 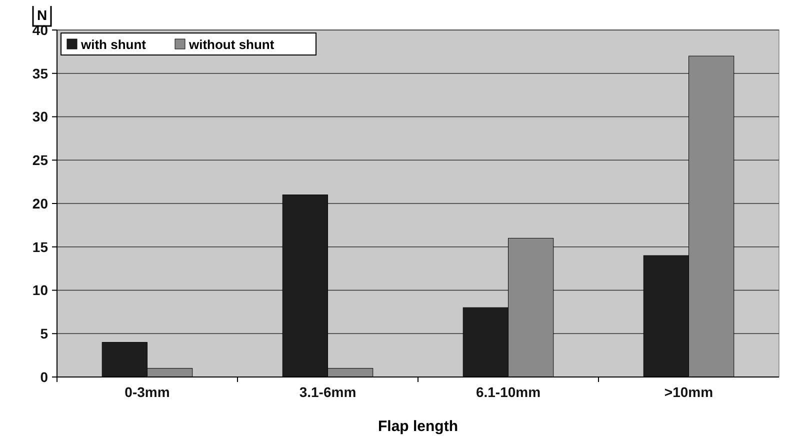 I want to click on legend-label: without shunt, so click(x=231, y=44).